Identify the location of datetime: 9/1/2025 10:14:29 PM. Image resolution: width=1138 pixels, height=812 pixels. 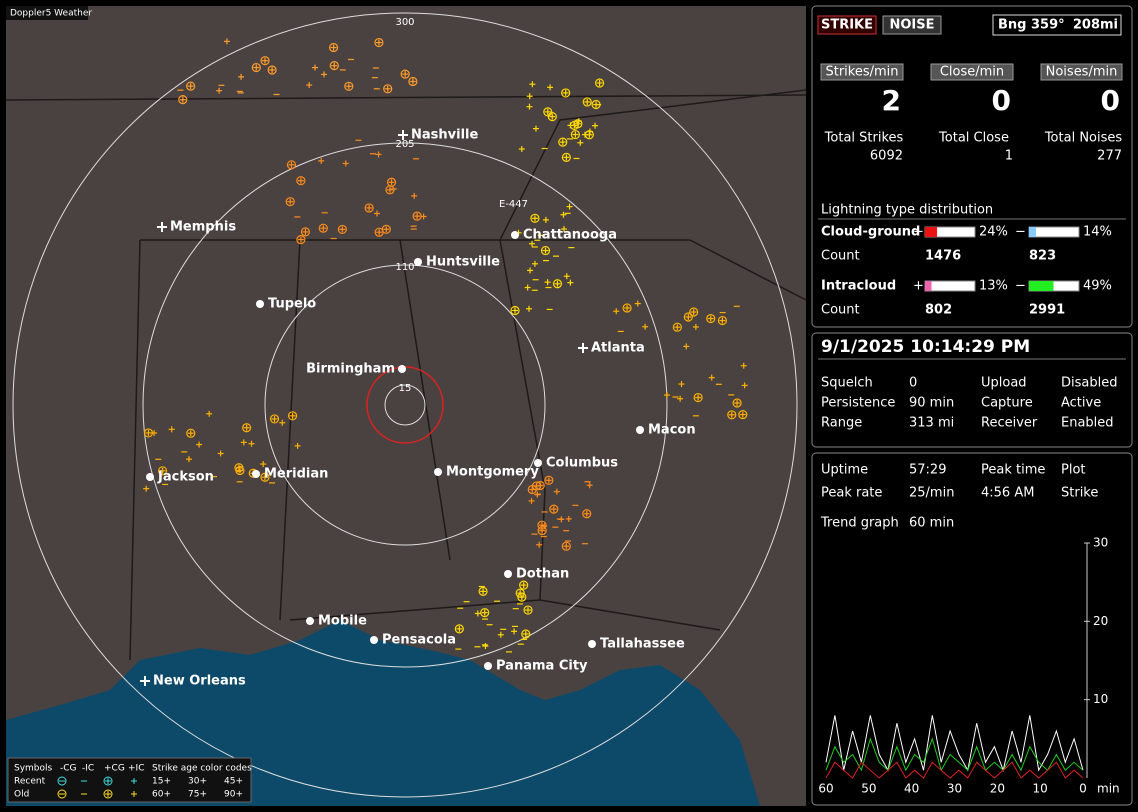
(925, 347).